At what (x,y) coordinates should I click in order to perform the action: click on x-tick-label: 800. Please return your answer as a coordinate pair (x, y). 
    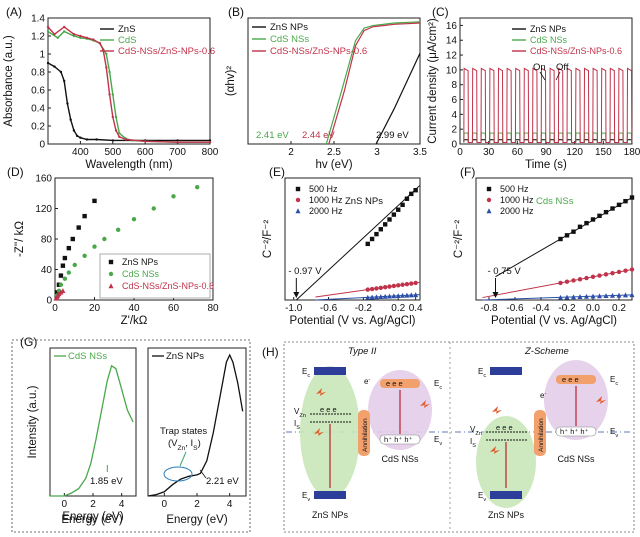
    Looking at the image, I should click on (210, 152).